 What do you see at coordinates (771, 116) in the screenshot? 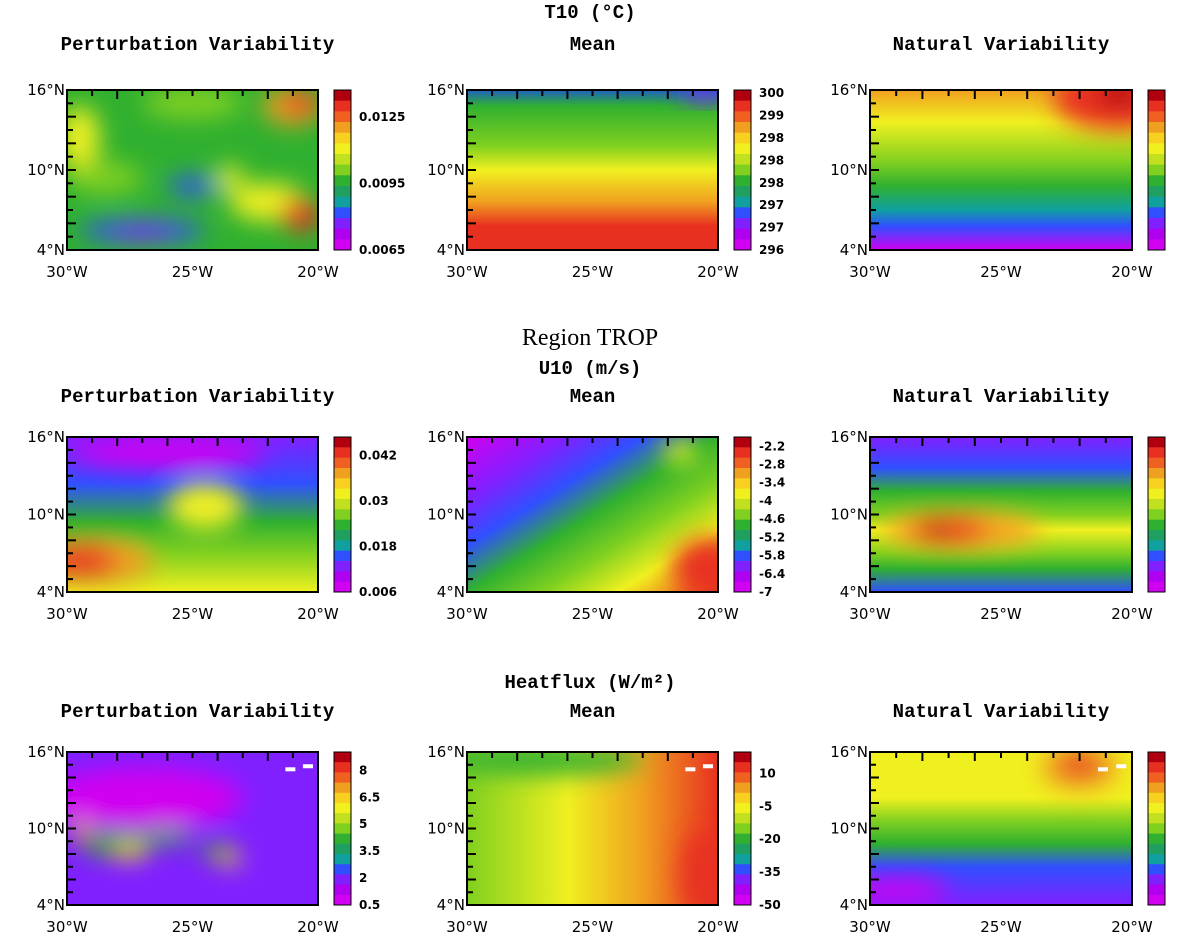
I see `colorbar-label: 299` at bounding box center [771, 116].